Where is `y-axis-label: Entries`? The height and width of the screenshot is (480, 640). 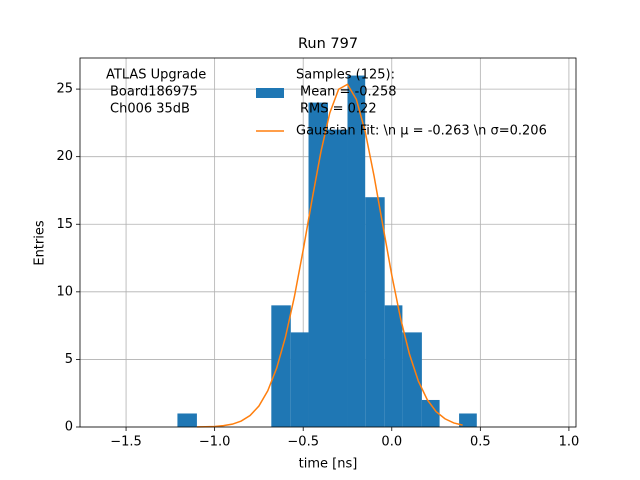 y-axis-label: Entries is located at coordinates (40, 243).